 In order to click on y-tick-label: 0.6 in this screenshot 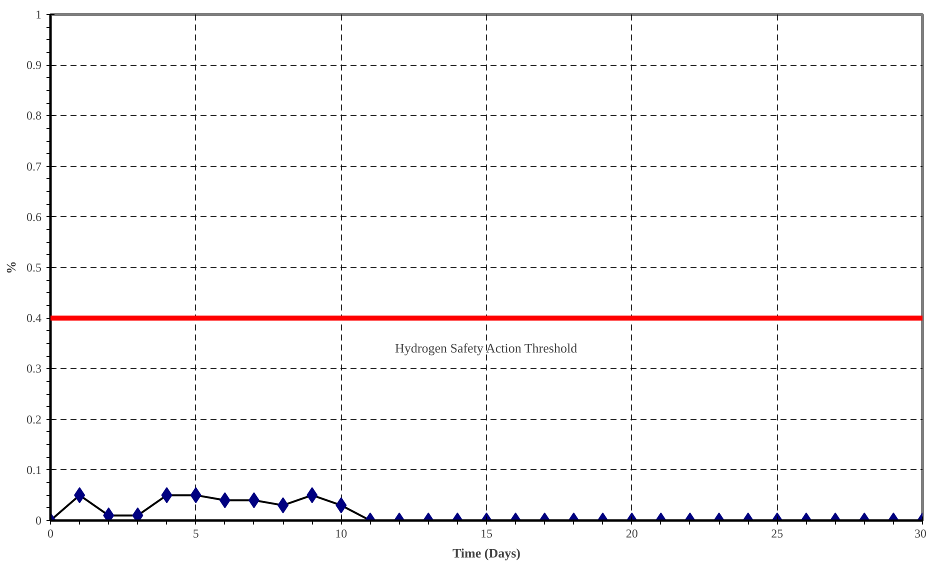, I will do `click(34, 217)`.